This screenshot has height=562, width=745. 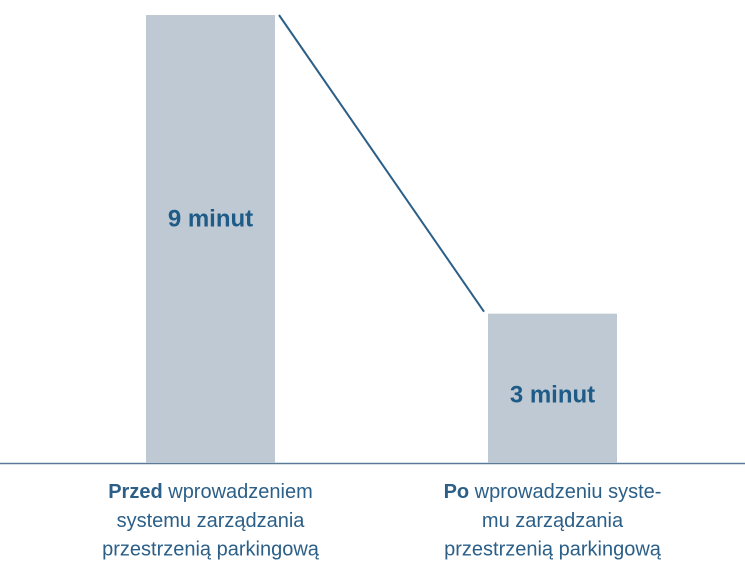 I want to click on bold-word: Przed, so click(x=135, y=492).